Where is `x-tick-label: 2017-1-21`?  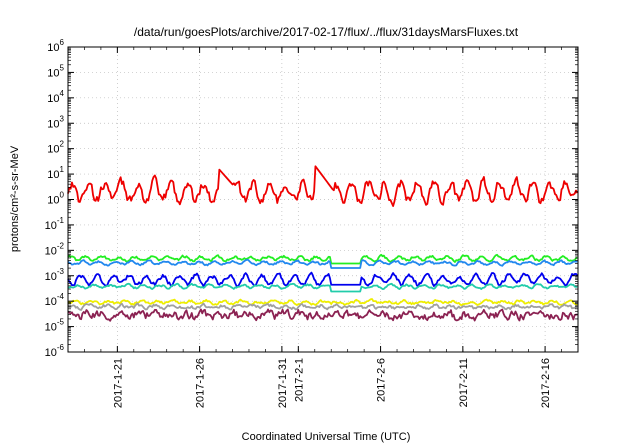 x-tick-label: 2017-1-21 is located at coordinates (118, 383).